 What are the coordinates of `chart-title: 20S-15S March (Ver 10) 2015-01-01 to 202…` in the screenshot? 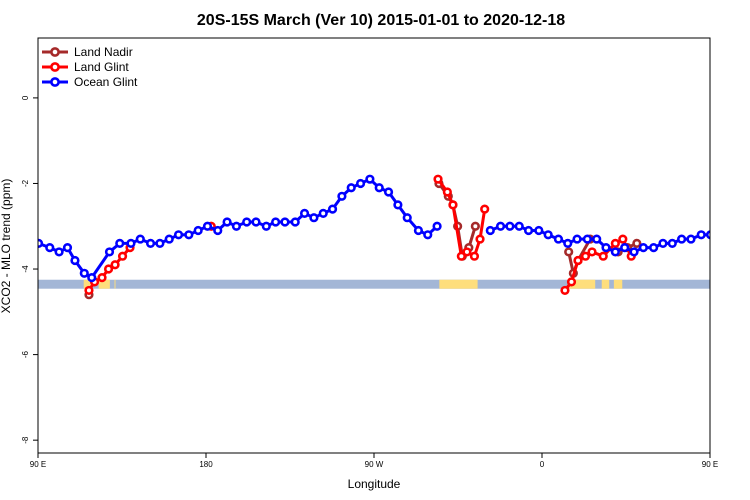 It's located at (381, 20).